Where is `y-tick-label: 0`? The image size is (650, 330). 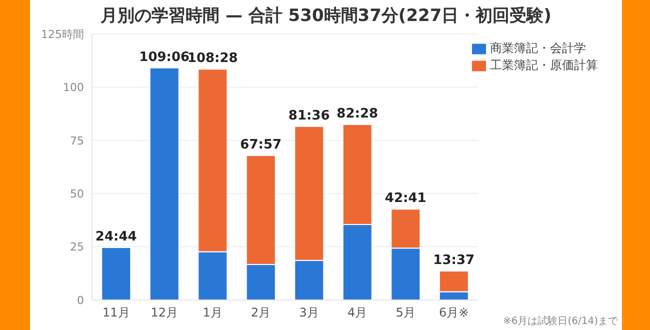 y-tick-label: 0 is located at coordinates (80, 300).